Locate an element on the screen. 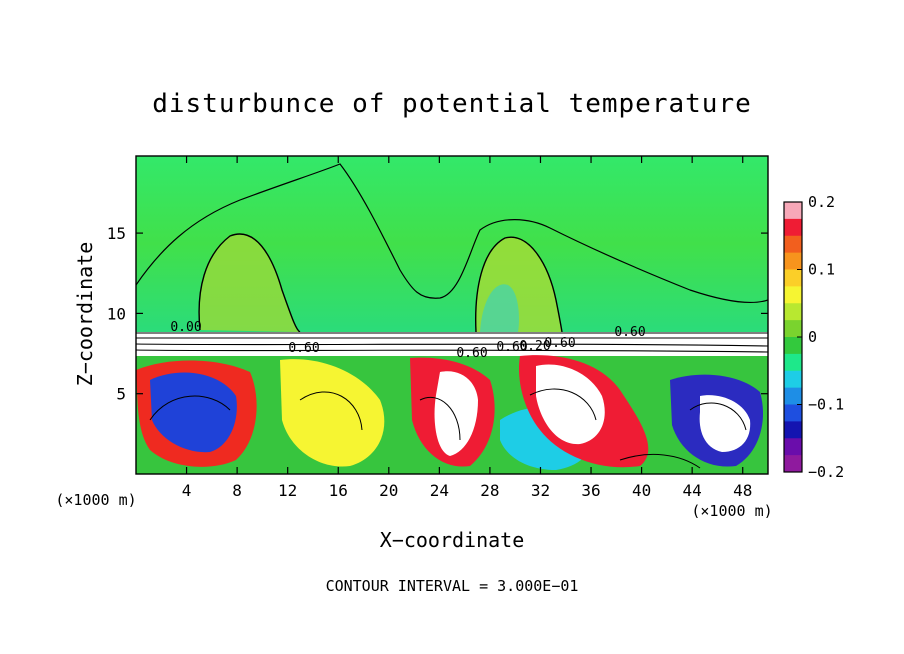  x-axis-unit-left: (×1000 m) is located at coordinates (95, 500).